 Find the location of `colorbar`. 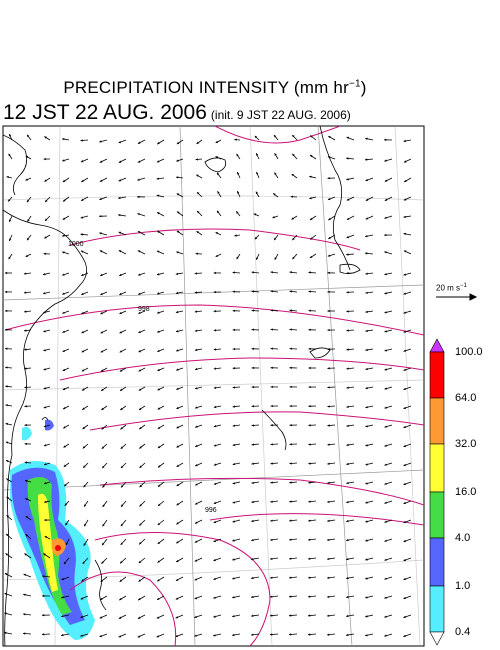

colorbar is located at coordinates (437, 492).